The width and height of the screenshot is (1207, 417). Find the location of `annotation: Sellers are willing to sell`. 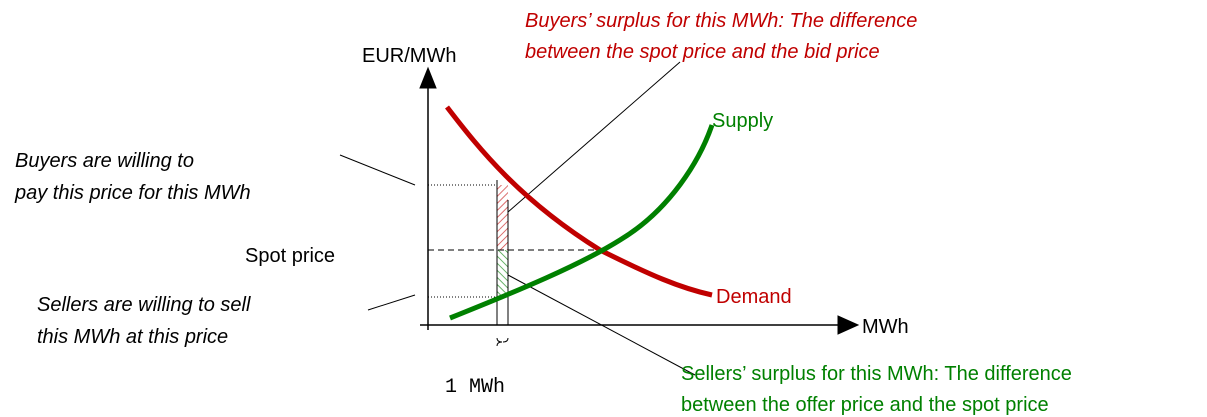

annotation: Sellers are willing to sell is located at coordinates (144, 305).